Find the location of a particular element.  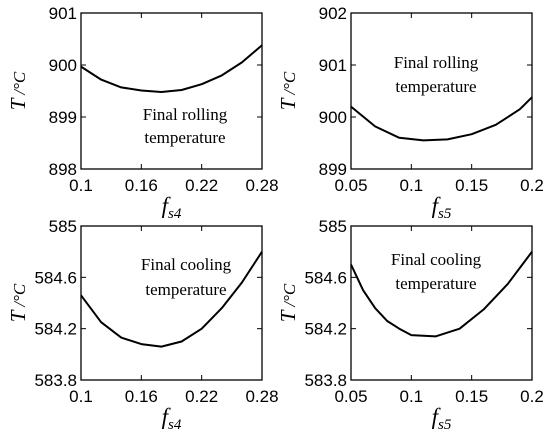

y-tick-label: 898 is located at coordinates (63, 169).